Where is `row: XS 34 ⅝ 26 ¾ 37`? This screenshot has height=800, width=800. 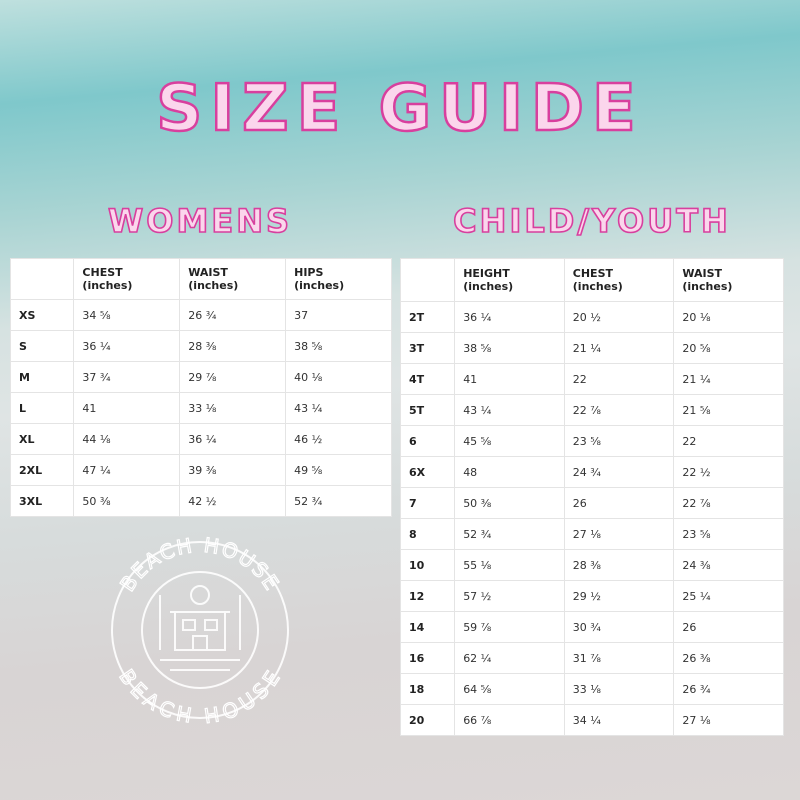
row: XS 34 ⅝ 26 ¾ 37 is located at coordinates (200, 315).